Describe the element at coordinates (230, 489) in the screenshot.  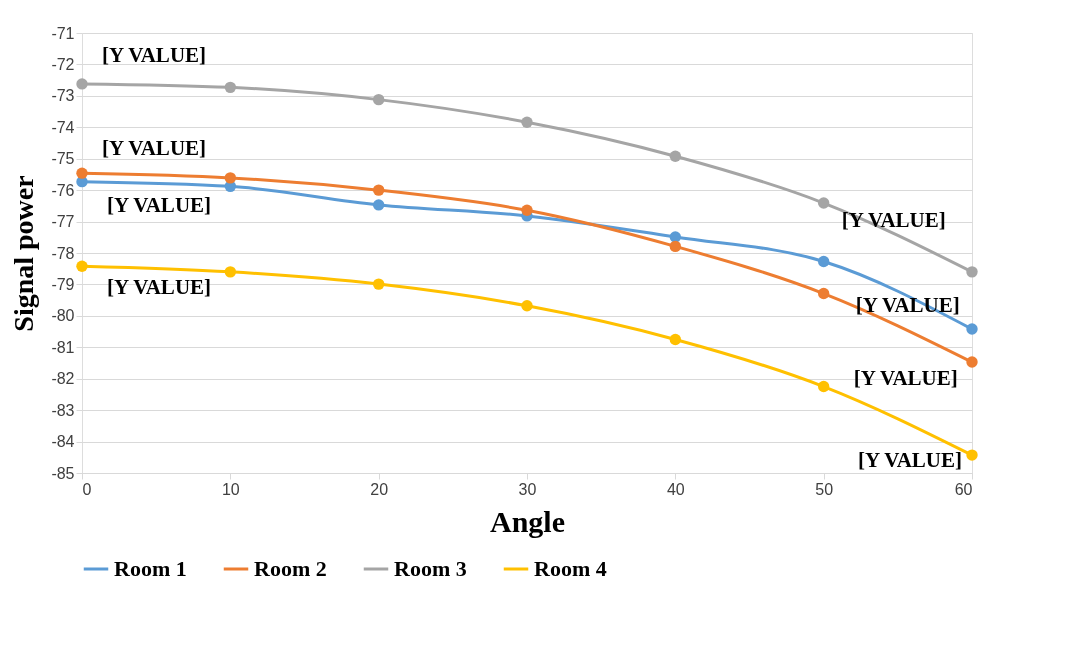
I see `x-tick-label: 10` at that location.